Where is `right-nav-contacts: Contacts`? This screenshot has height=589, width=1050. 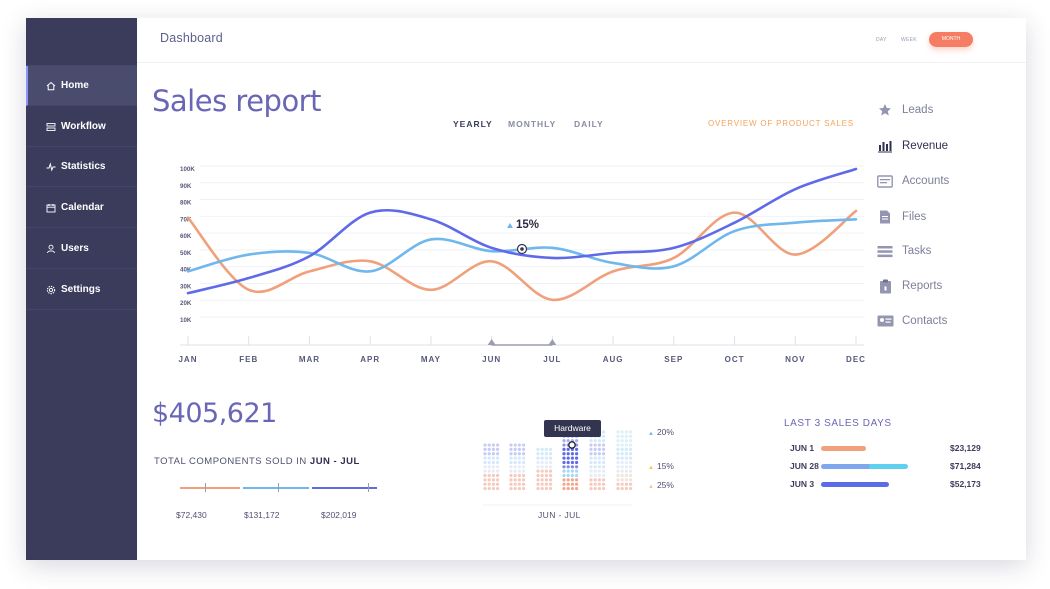 right-nav-contacts: Contacts is located at coordinates (911, 321).